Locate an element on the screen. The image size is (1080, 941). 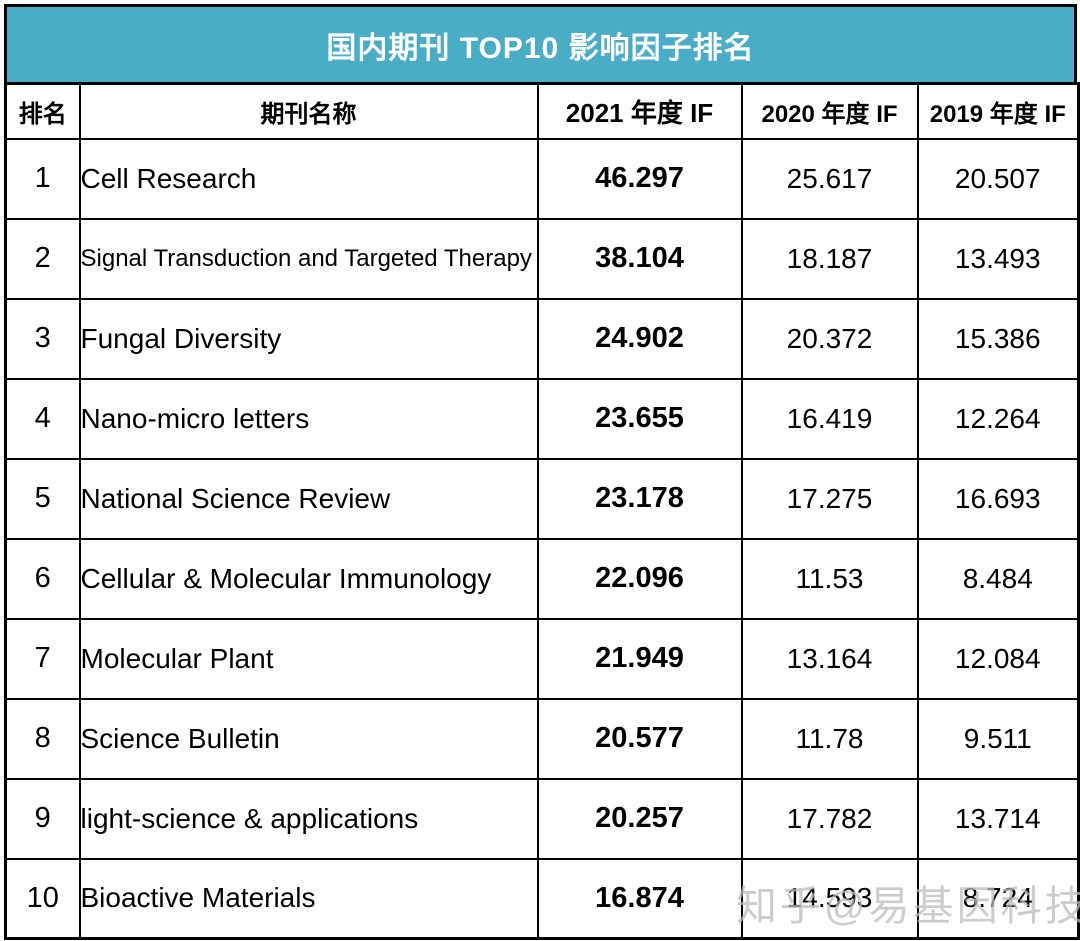
table-row: 1 Cell Research 46.297 25.617 20.507 is located at coordinates (542, 178).